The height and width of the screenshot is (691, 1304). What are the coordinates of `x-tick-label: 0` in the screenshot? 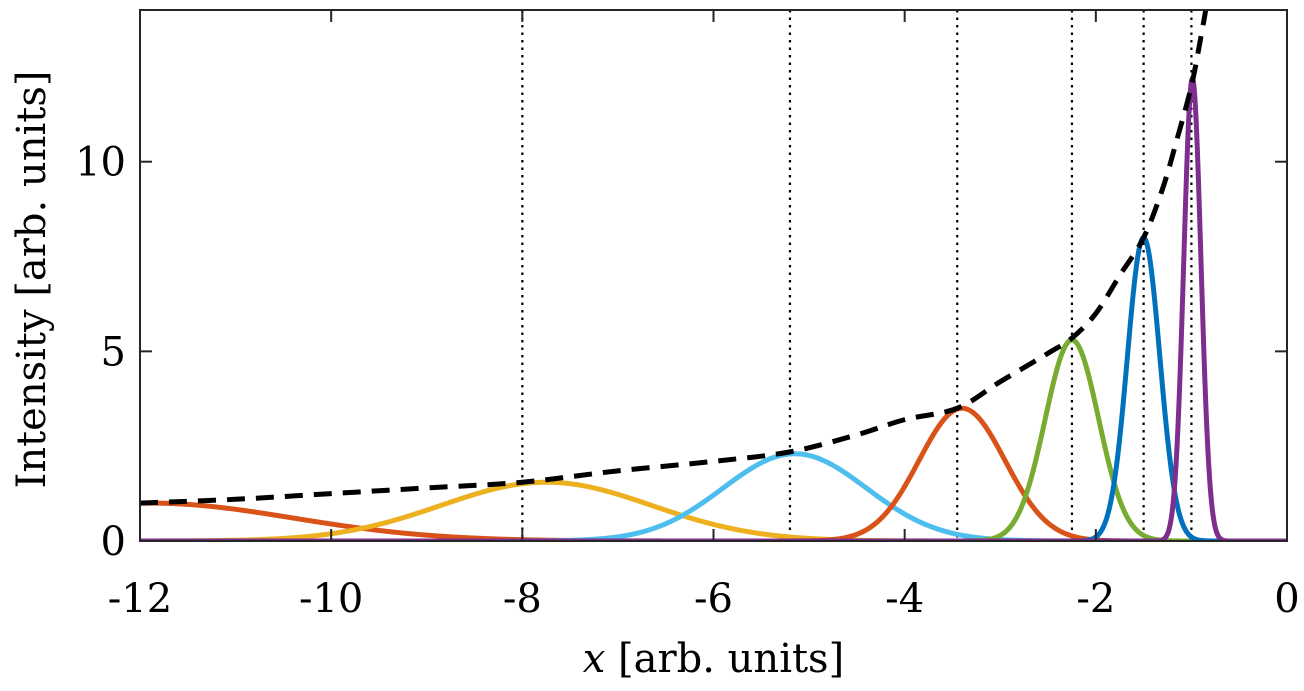 It's located at (1286, 599).